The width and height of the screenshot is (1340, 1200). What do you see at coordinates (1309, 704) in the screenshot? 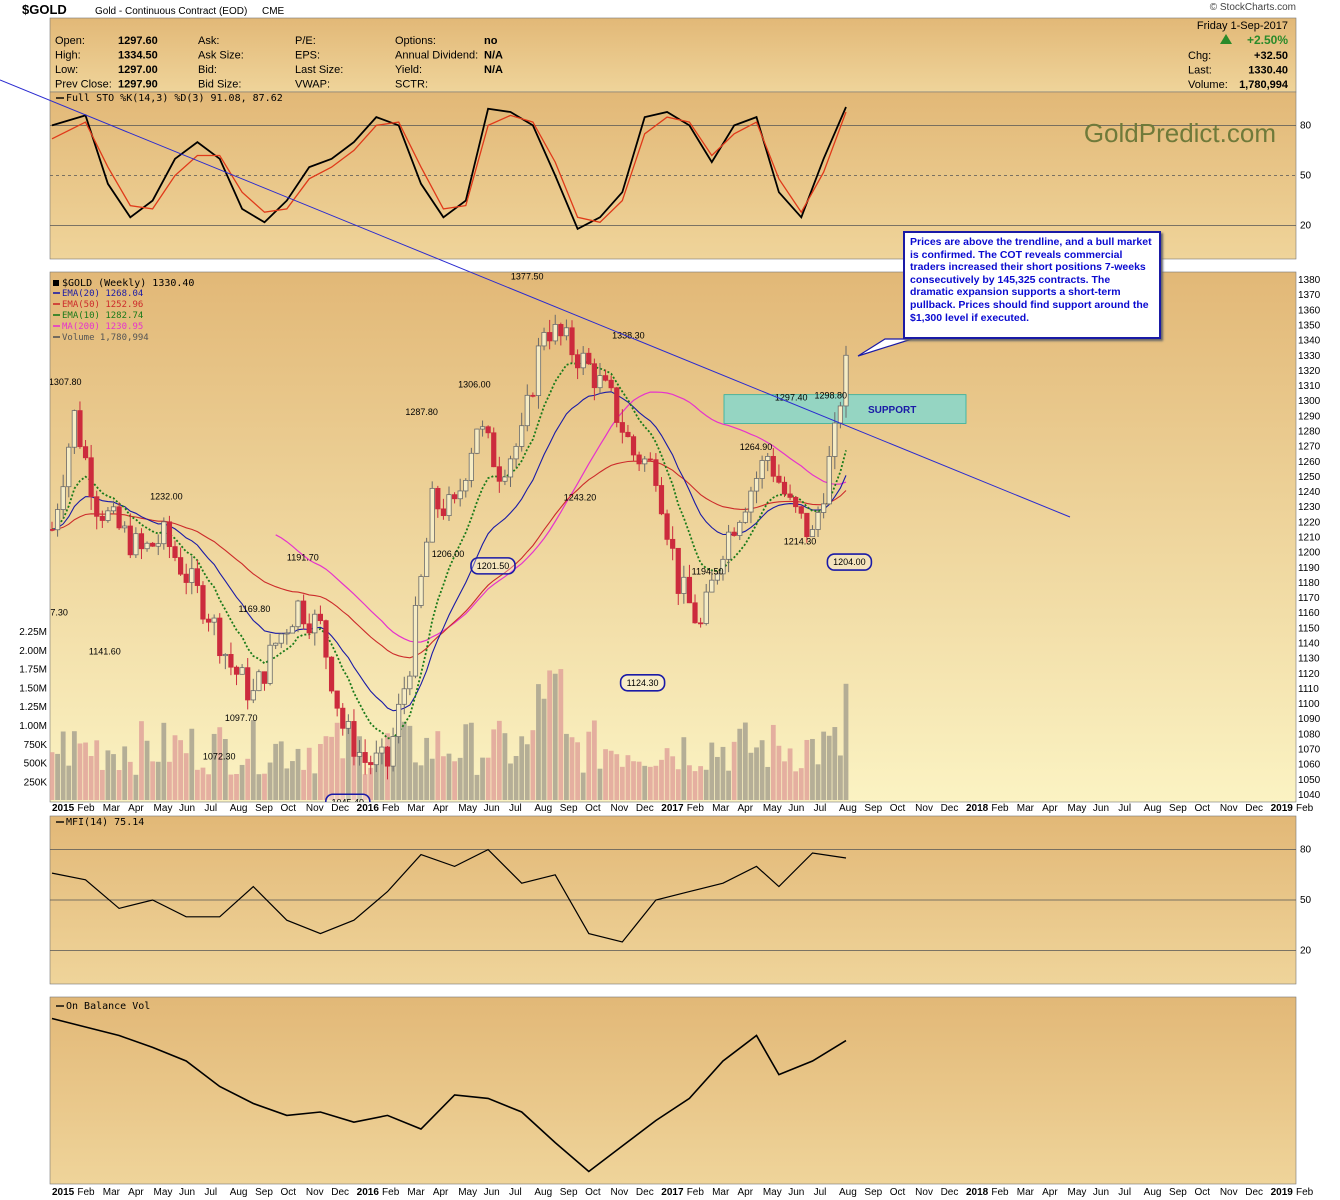
I see `price-tick-label: 1100` at bounding box center [1309, 704].